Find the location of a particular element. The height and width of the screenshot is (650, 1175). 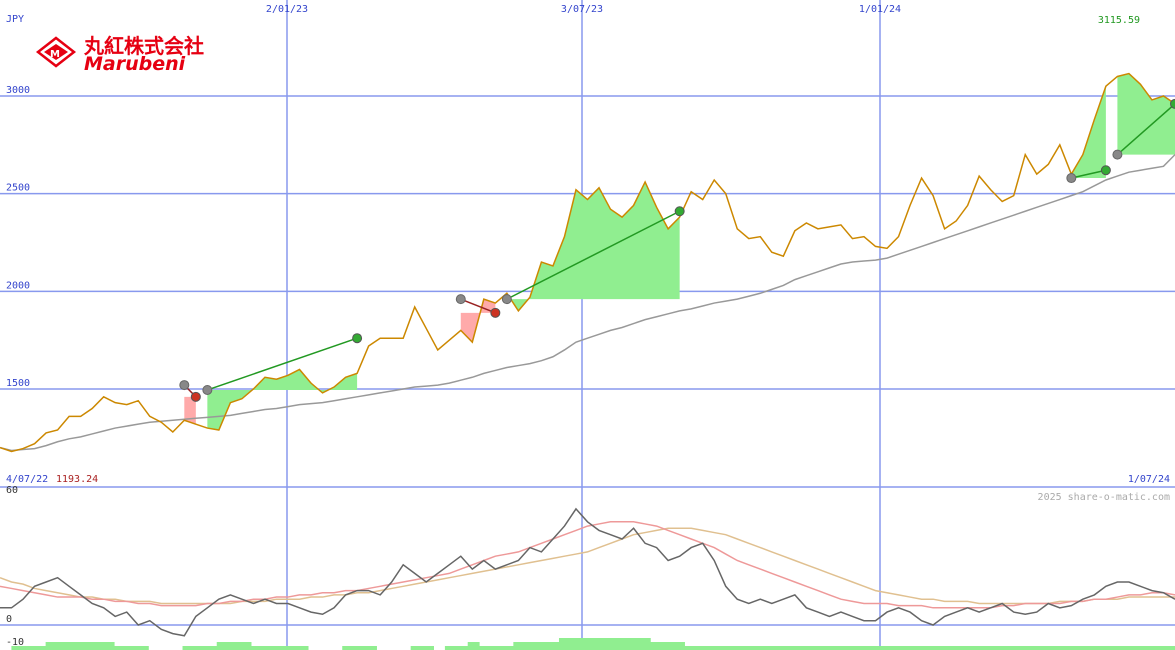

osc-tick-label-0: 0 is located at coordinates (9, 619).